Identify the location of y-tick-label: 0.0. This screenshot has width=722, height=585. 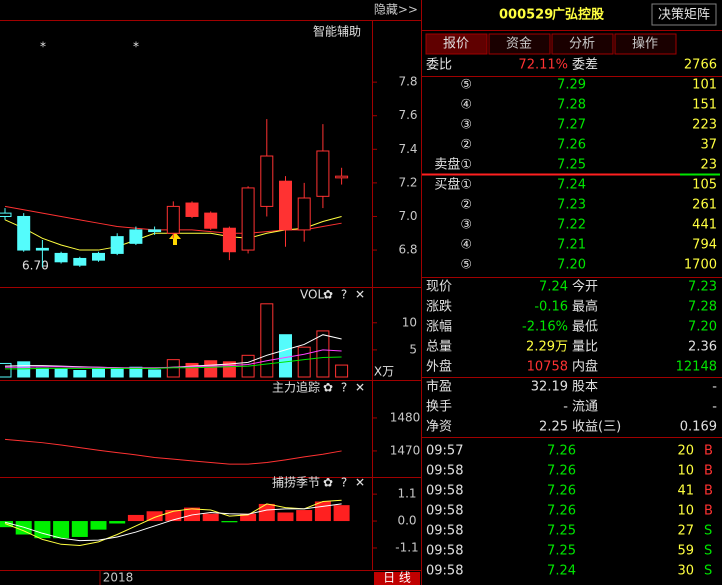
(406, 521).